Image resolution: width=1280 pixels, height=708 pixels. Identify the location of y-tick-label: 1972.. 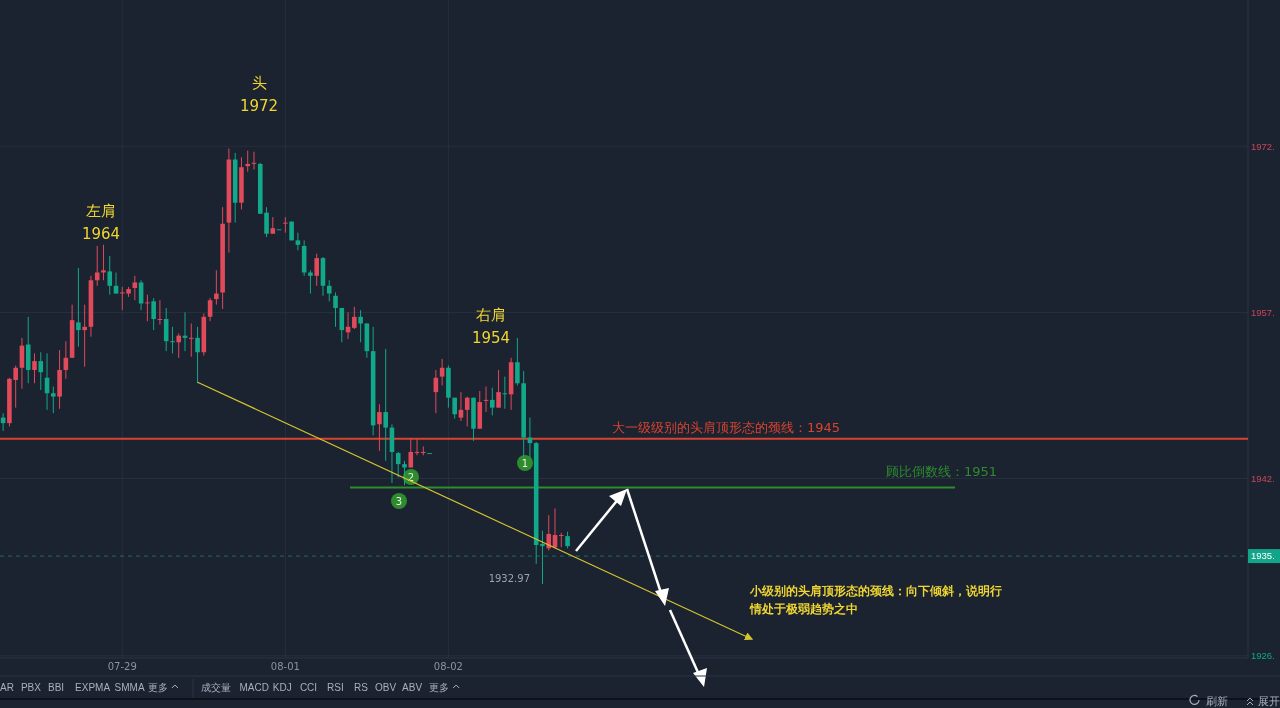
(1263, 146).